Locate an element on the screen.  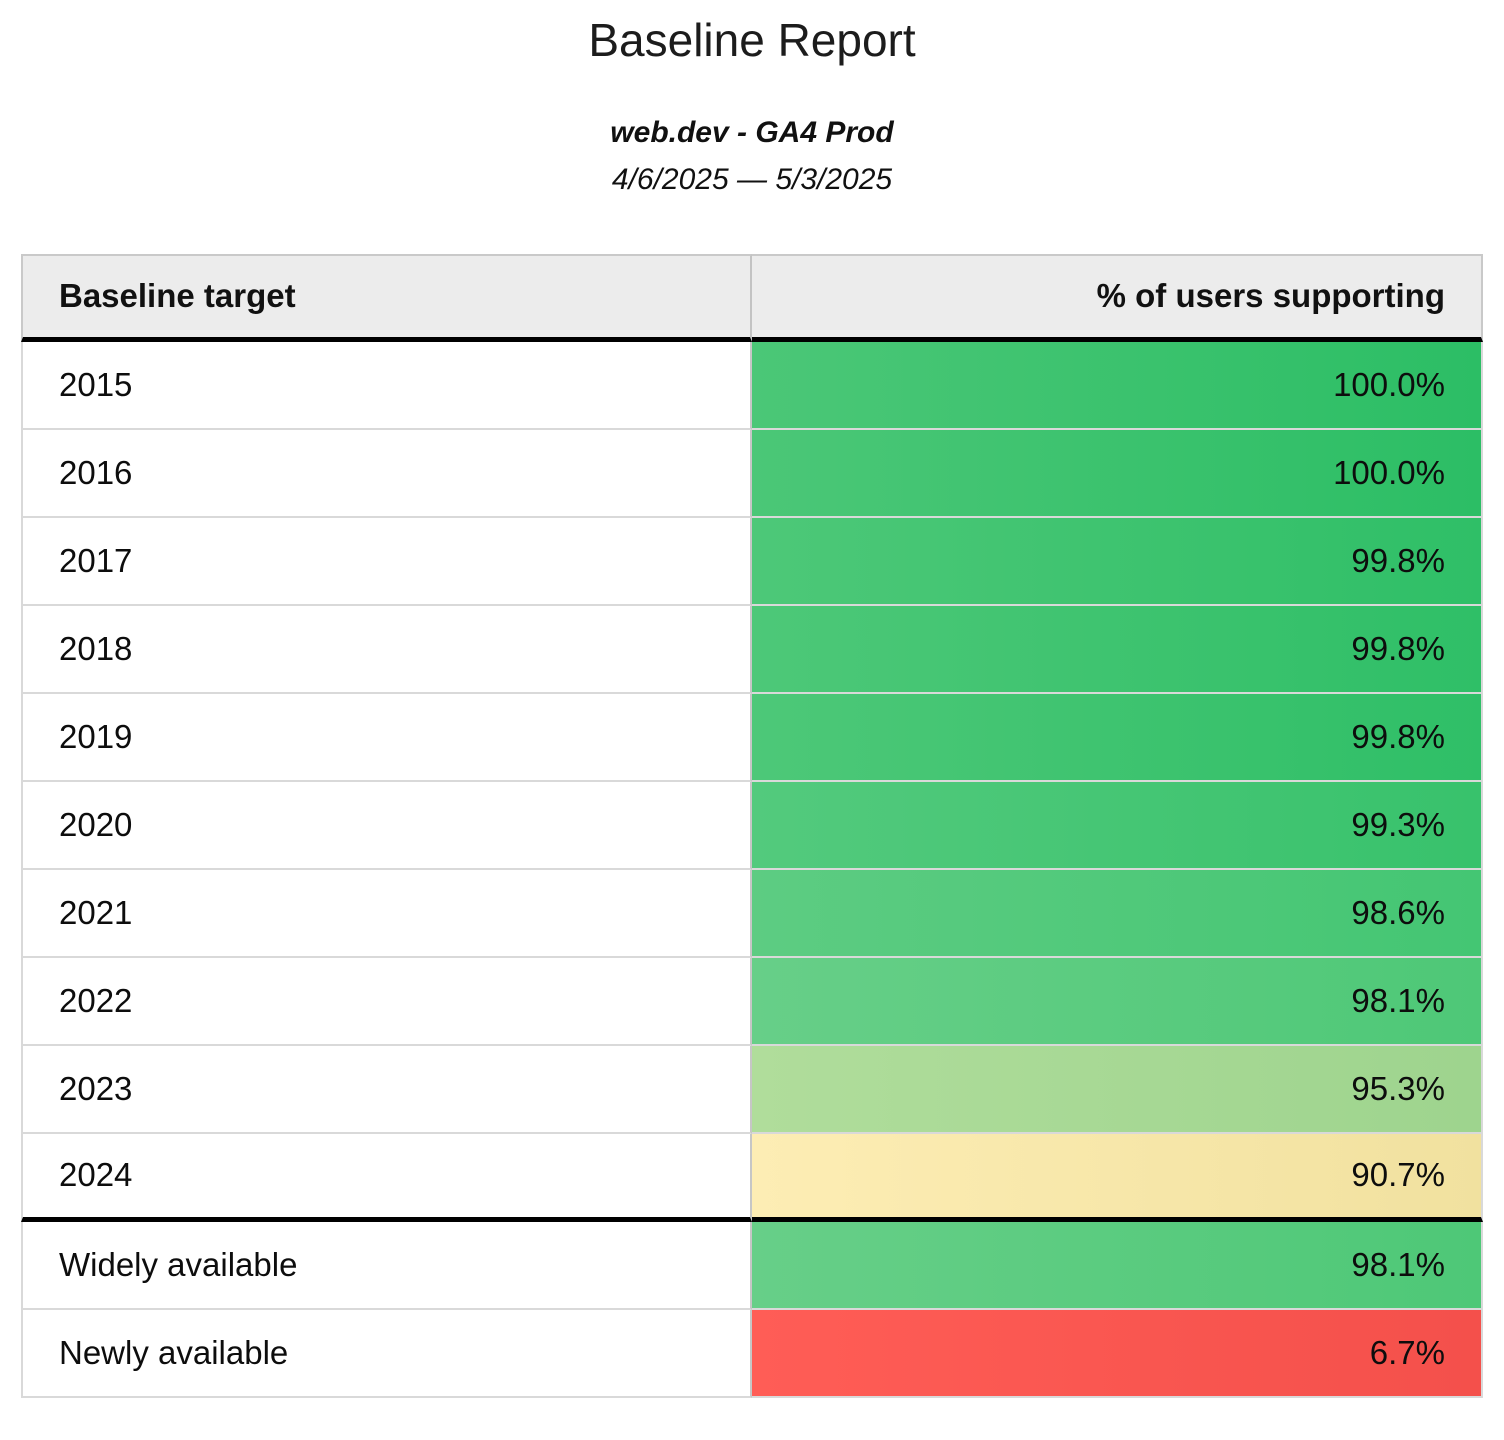
baseline-target-cell: 2019 is located at coordinates (386, 737).